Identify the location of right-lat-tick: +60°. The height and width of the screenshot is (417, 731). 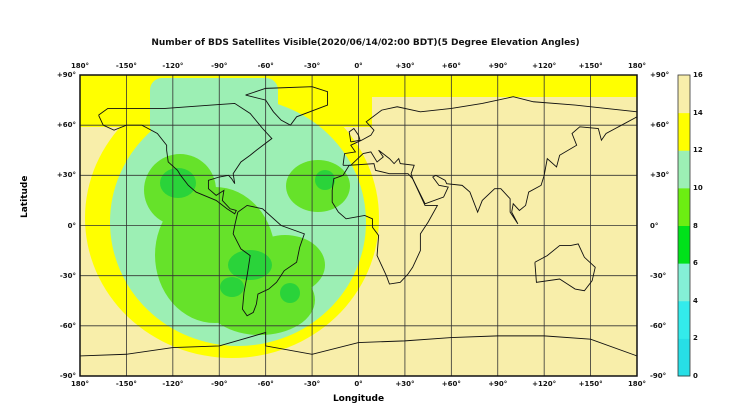
(660, 125).